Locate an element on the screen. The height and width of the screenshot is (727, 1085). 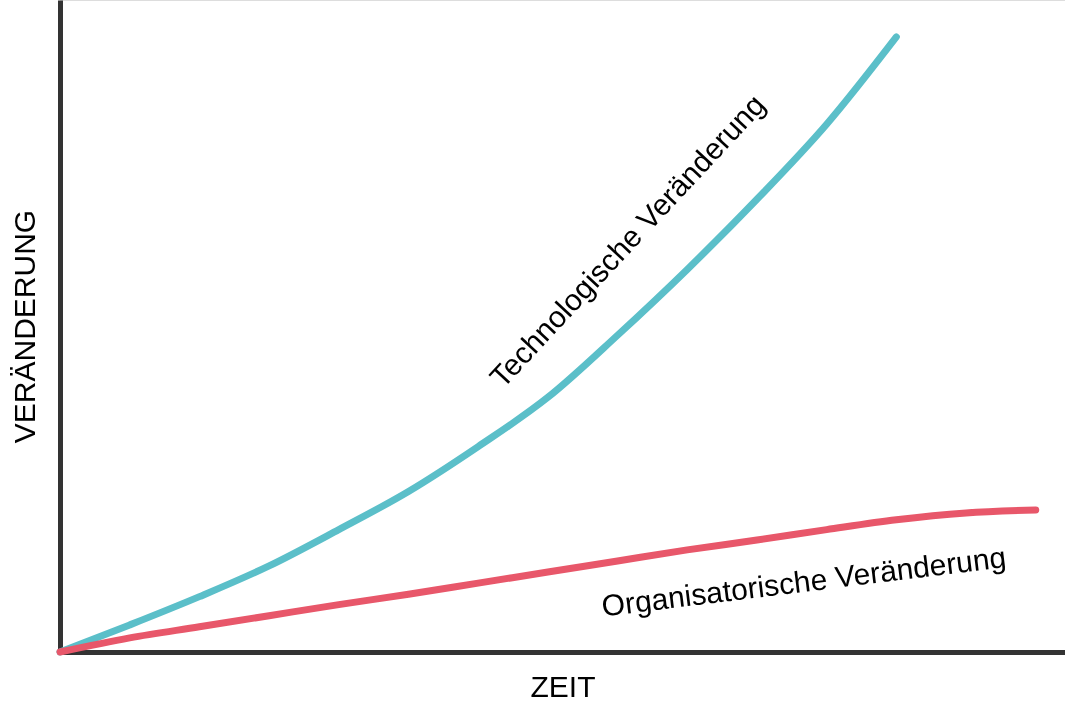
y-axis-title: VERÄNDERUNG is located at coordinates (24, 326).